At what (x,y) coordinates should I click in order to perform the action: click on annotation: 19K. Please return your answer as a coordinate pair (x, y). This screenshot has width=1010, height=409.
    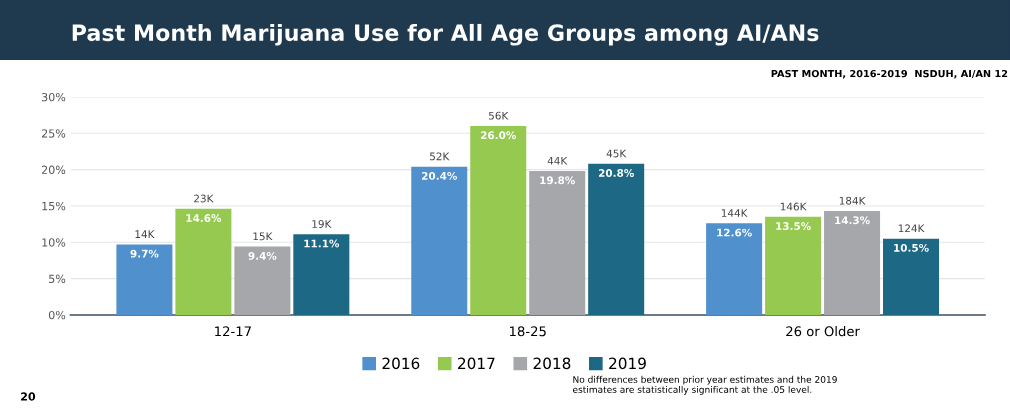
    Looking at the image, I should click on (322, 224).